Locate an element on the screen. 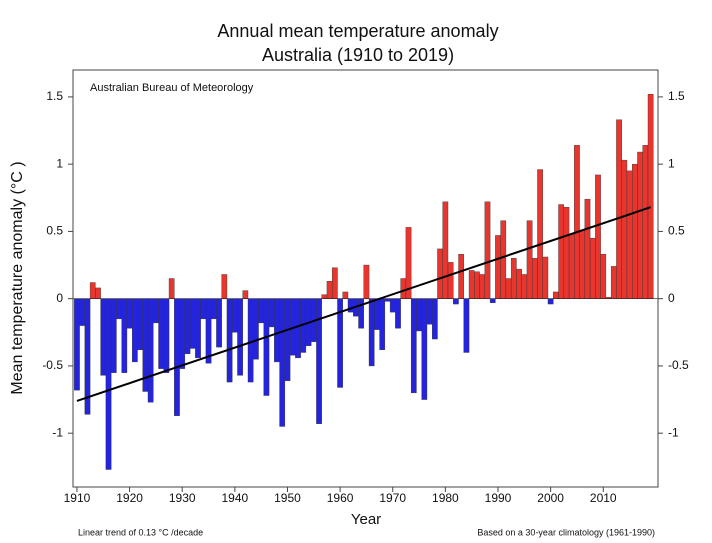 This screenshot has width=712, height=543. y-axis-label: Mean temperature anomaly (°C ) is located at coordinates (17, 277).